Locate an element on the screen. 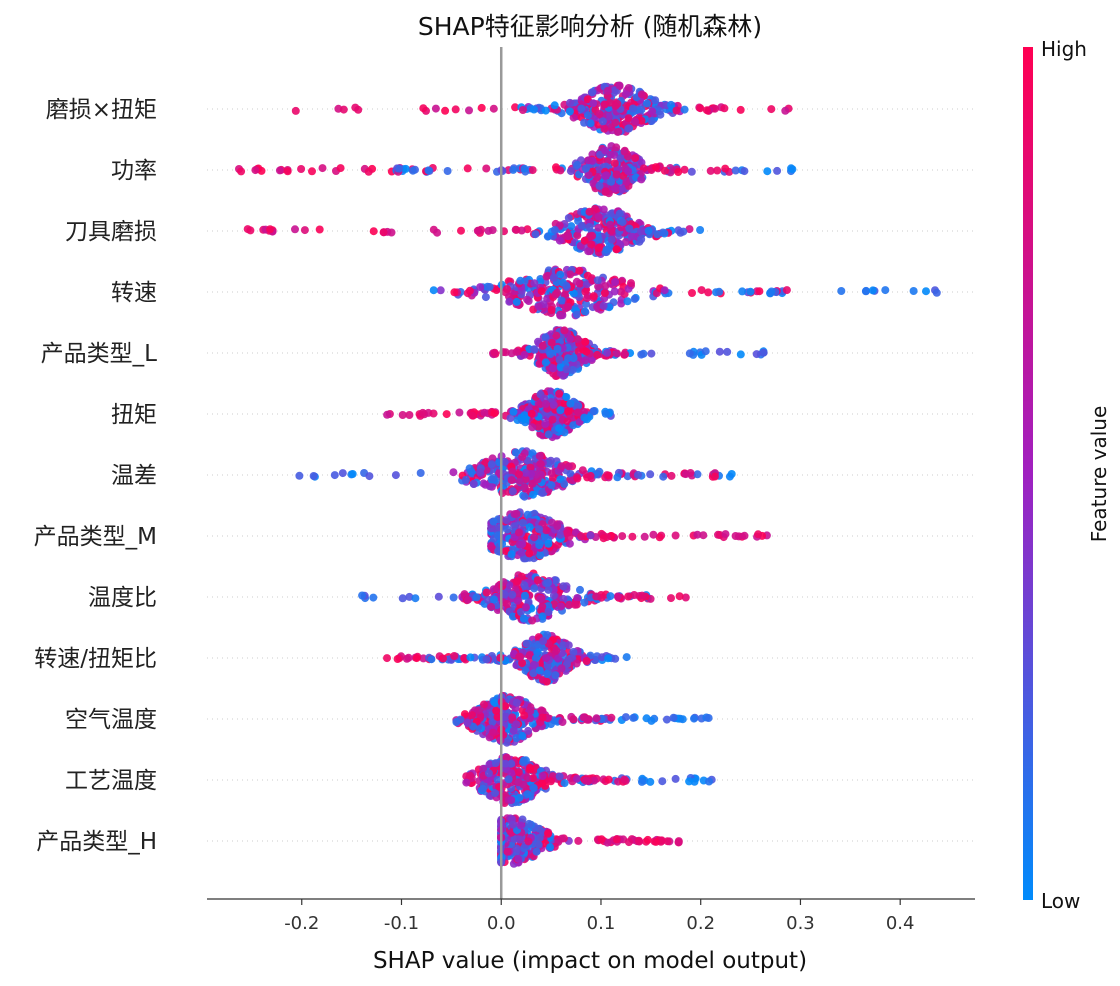 Image resolution: width=1120 pixels, height=986 pixels. feature-label: 产品类型_H is located at coordinates (96, 842).